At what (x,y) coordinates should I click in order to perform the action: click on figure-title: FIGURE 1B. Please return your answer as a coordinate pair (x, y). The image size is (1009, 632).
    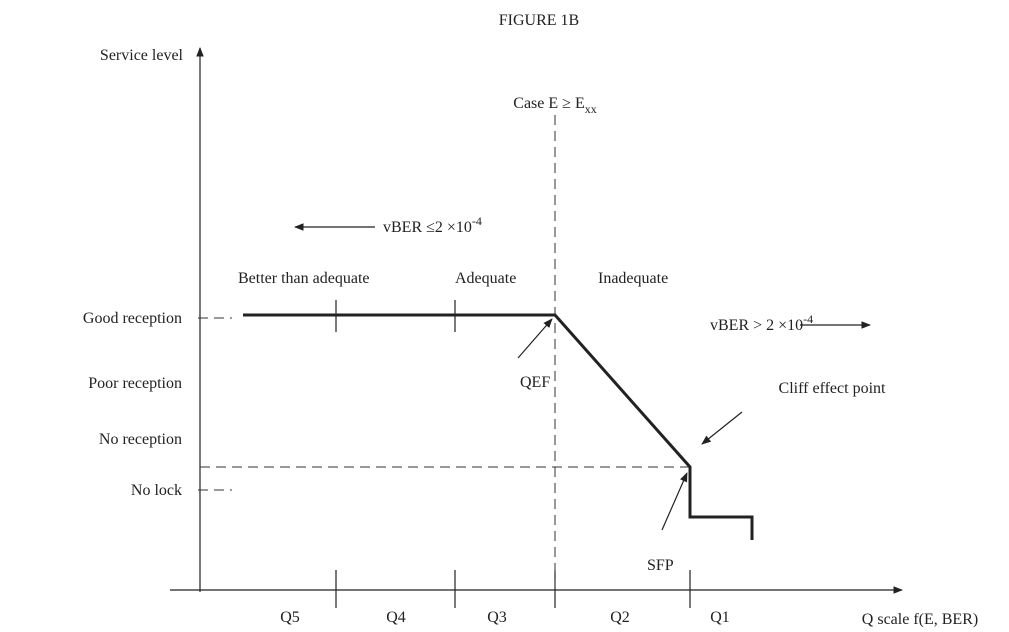
    Looking at the image, I should click on (539, 20).